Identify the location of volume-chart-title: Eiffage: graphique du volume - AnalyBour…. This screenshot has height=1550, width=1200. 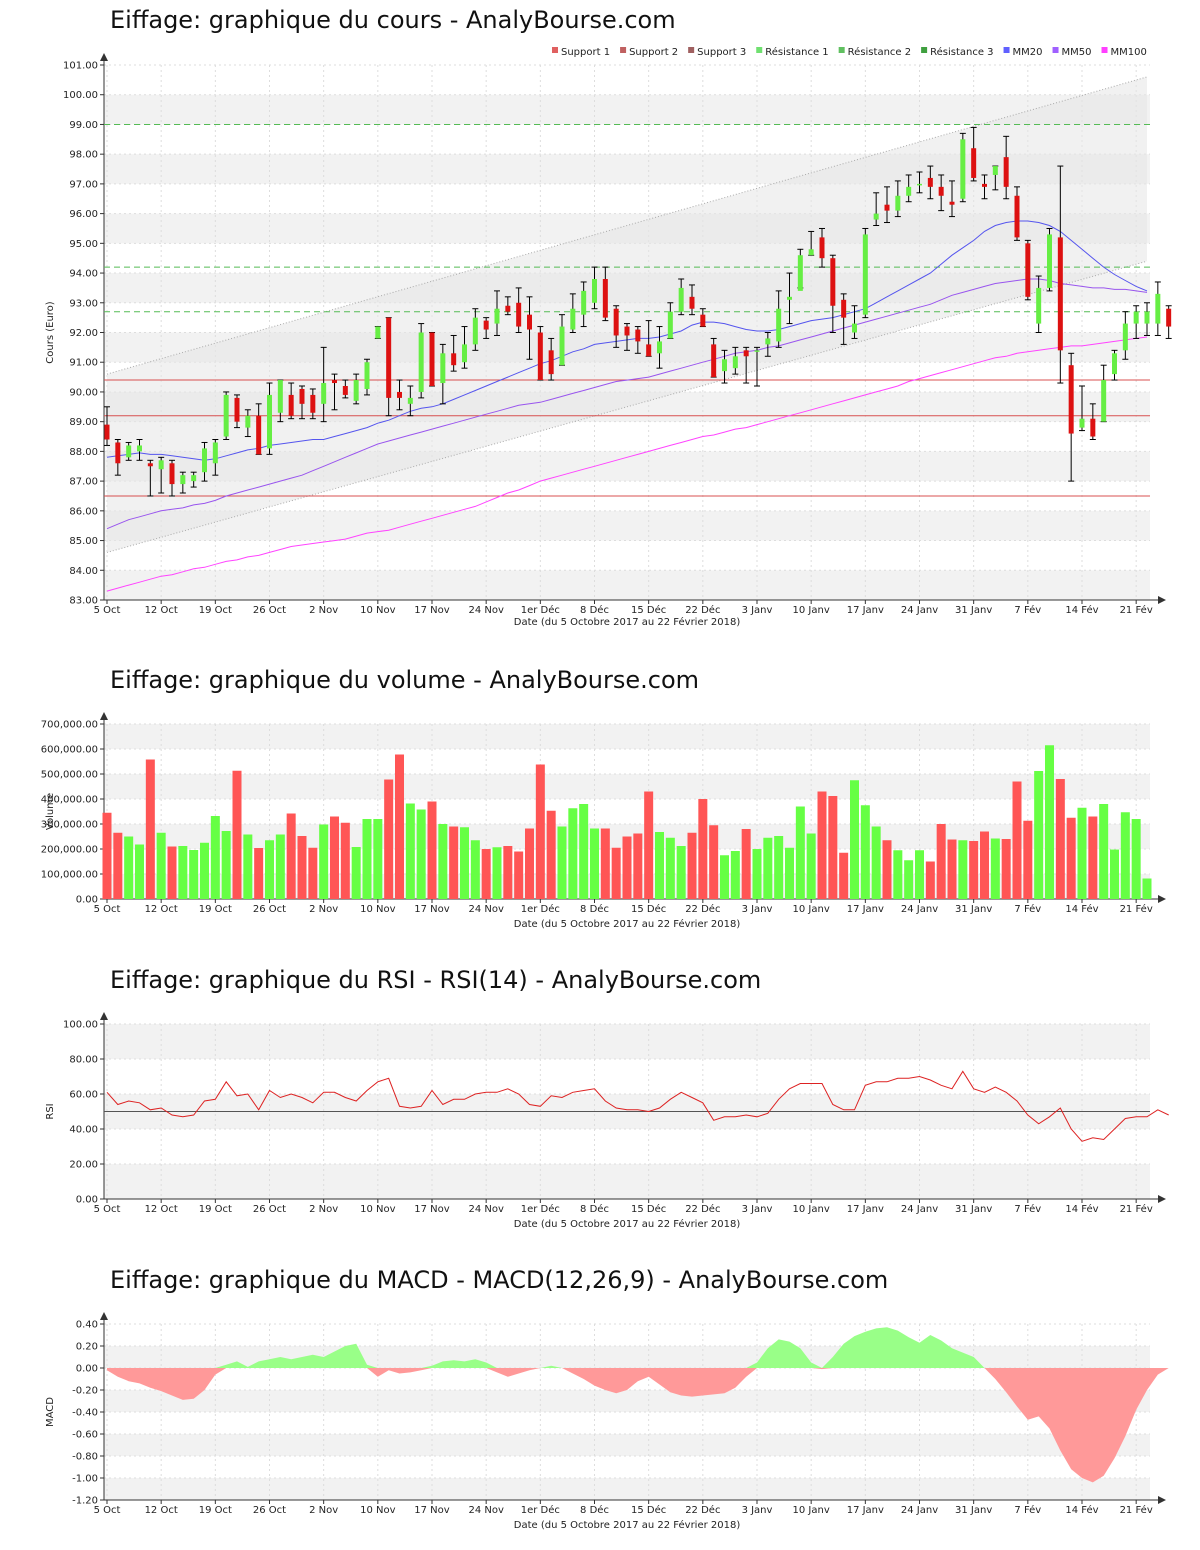
(405, 680).